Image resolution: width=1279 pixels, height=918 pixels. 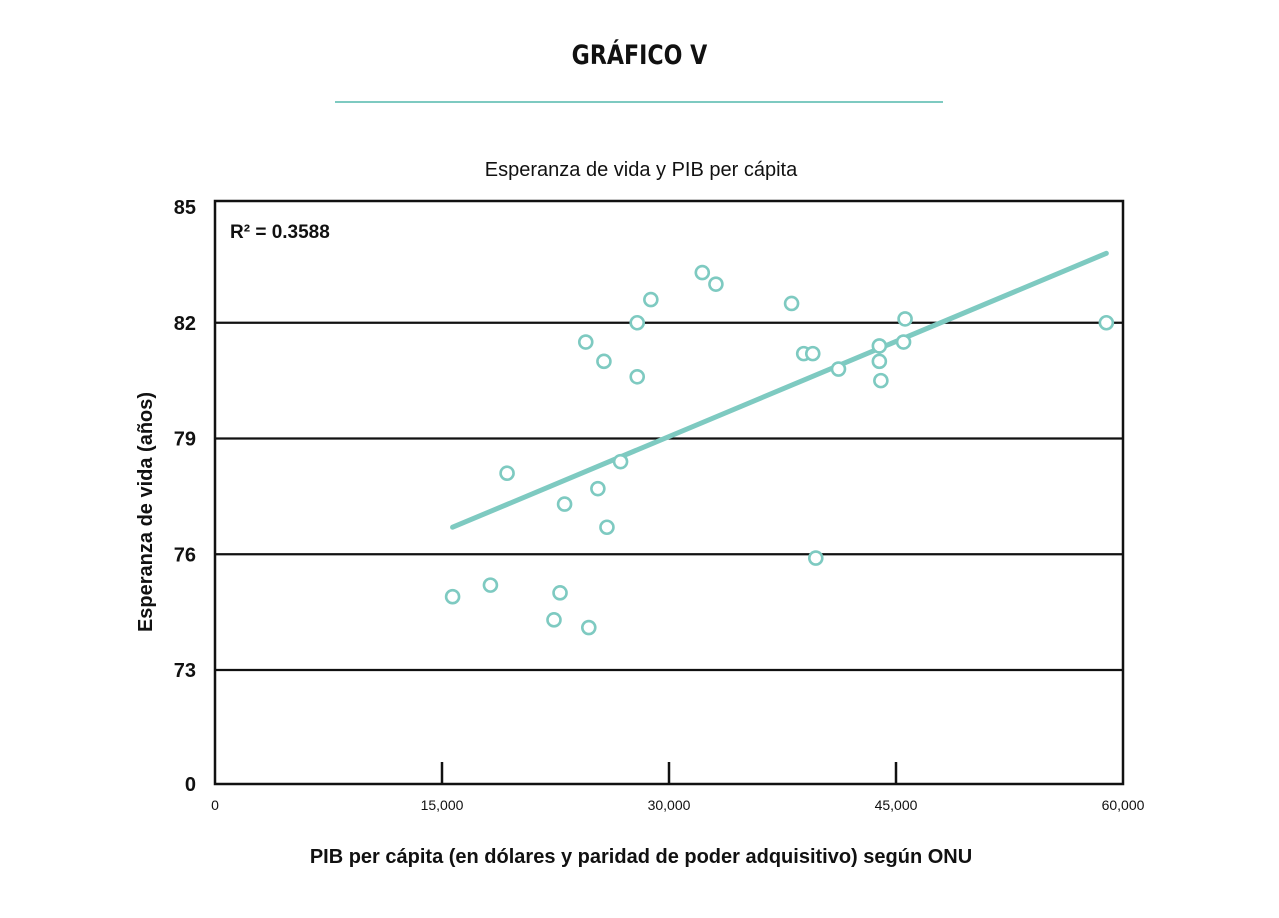 I want to click on r-squared-annotation: R² = 0.3588, so click(x=280, y=232).